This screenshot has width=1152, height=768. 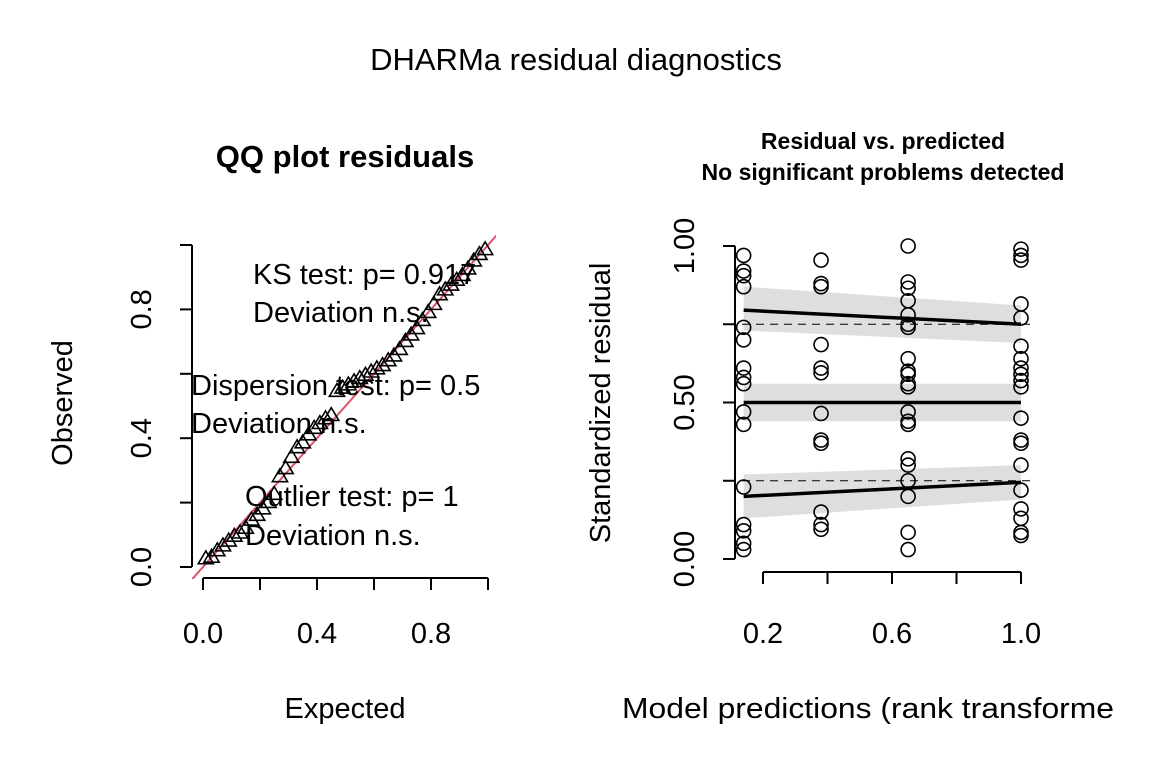 What do you see at coordinates (341, 313) in the screenshot?
I see `ks-deviation-text: Deviation n.s.` at bounding box center [341, 313].